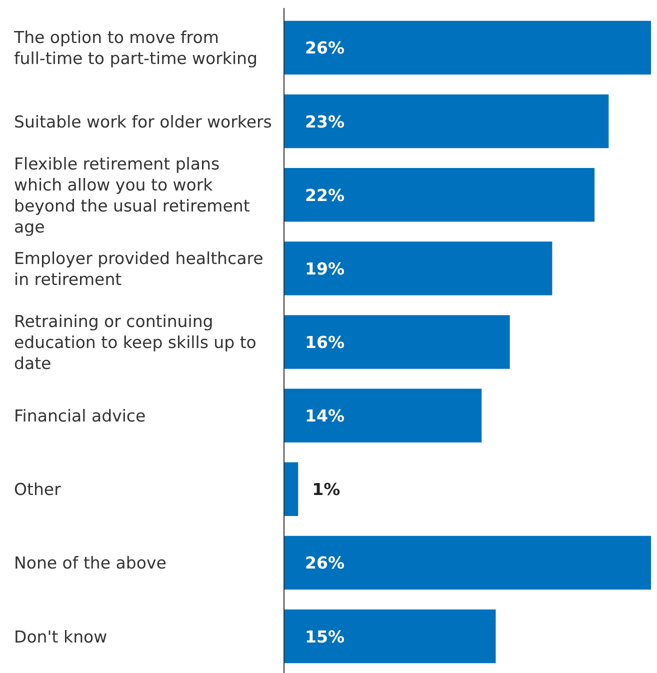  Describe the element at coordinates (325, 636) in the screenshot. I see `data-label: 15%` at that location.